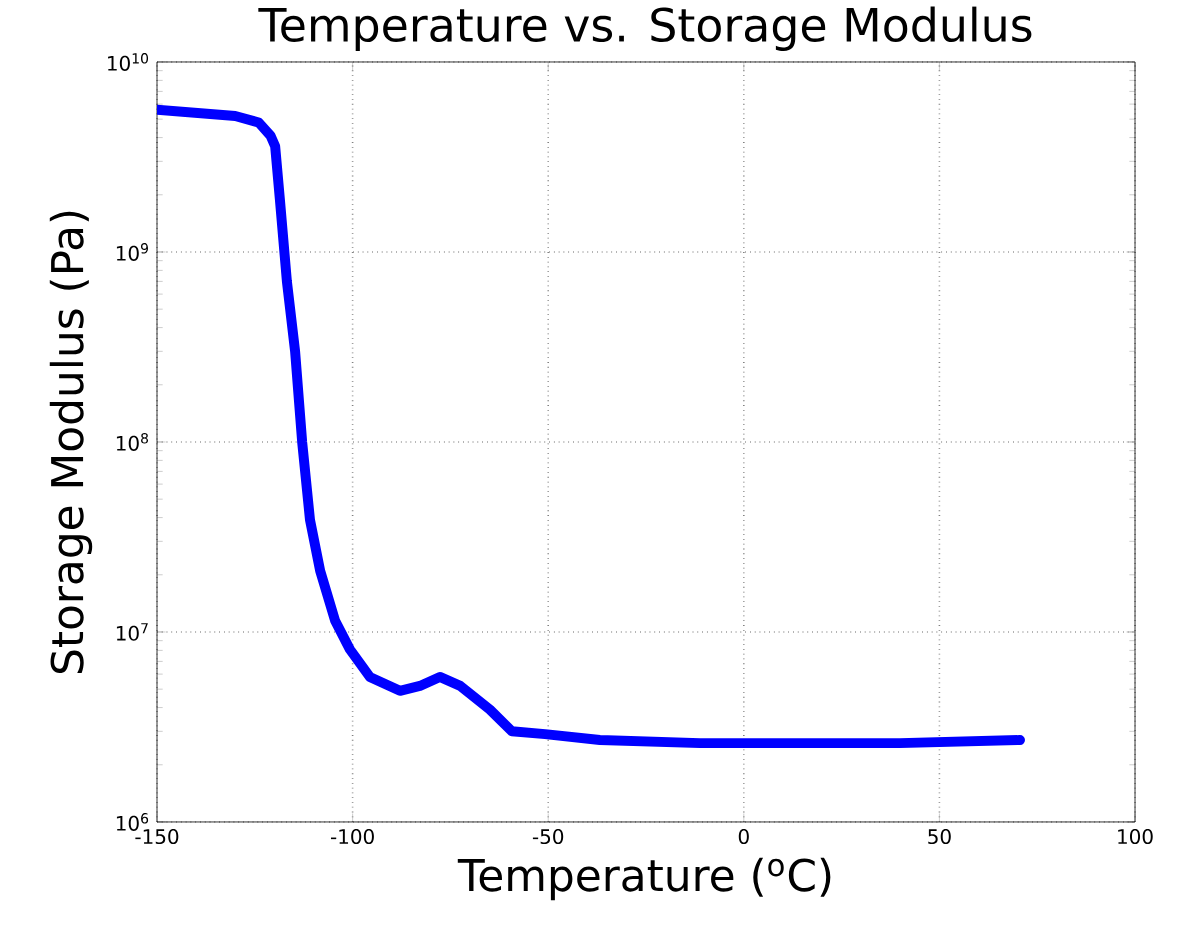 This screenshot has width=1188, height=926. Describe the element at coordinates (645, 28) in the screenshot. I see `chart-title: Temperature vs. Storage Modulus` at that location.